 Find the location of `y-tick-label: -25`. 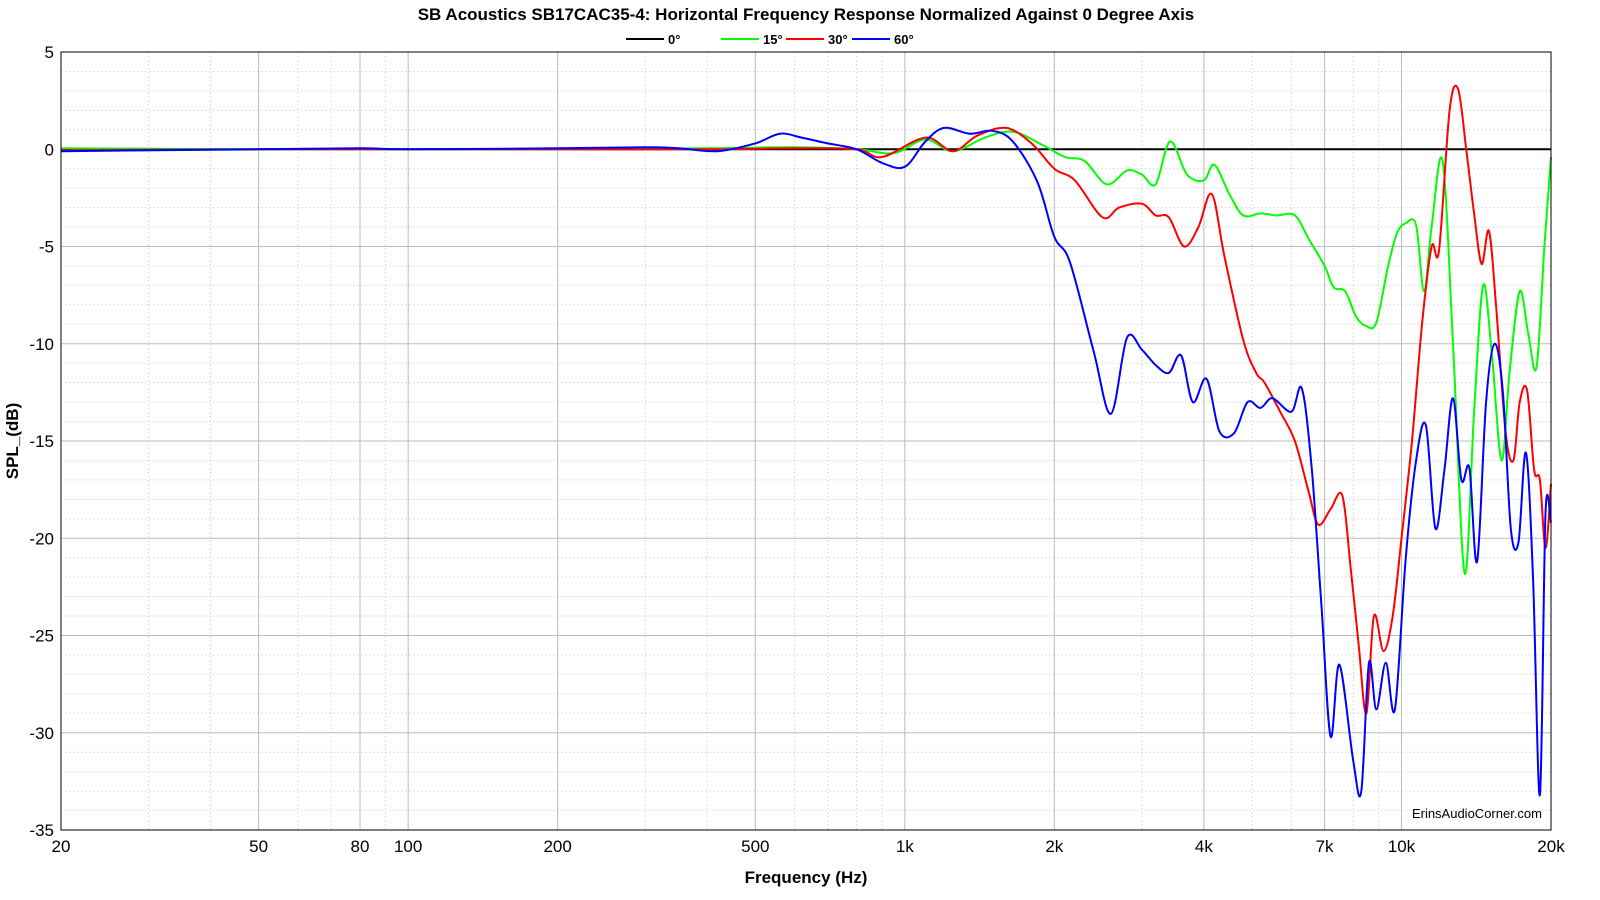

y-tick-label: -25 is located at coordinates (41, 636).